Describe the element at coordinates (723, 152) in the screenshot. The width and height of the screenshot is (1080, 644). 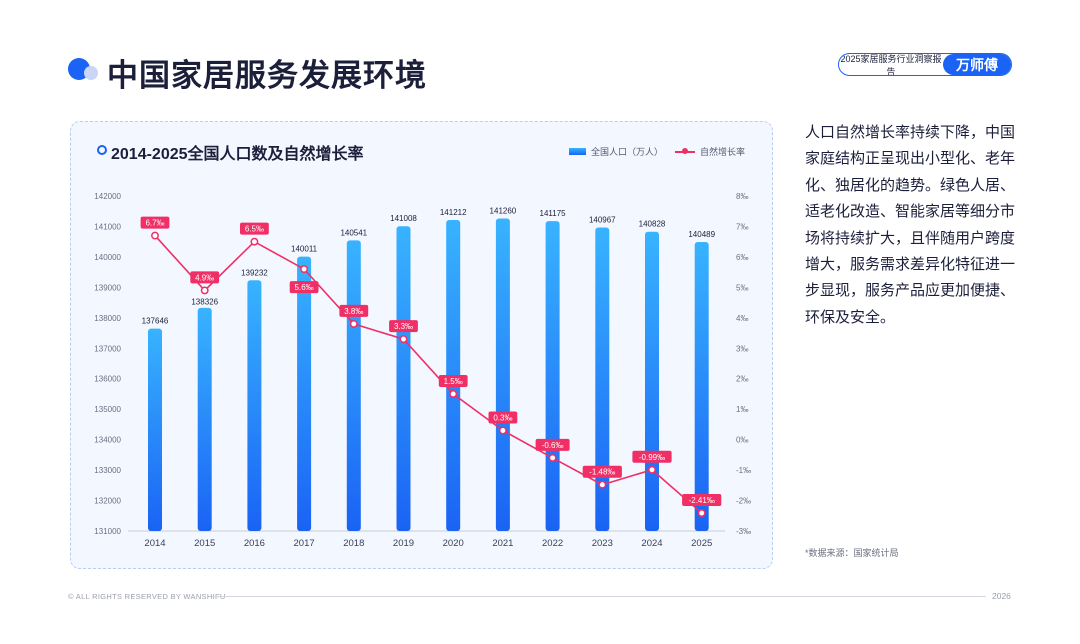
I see `legend-line-label: 自然增长率` at that location.